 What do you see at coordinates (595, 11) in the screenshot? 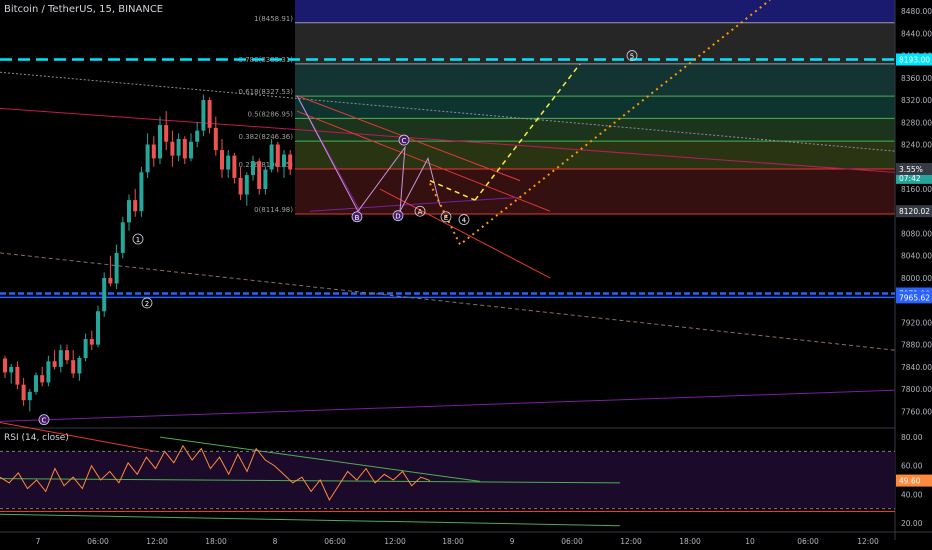
I see `fib-zone-top` at bounding box center [595, 11].